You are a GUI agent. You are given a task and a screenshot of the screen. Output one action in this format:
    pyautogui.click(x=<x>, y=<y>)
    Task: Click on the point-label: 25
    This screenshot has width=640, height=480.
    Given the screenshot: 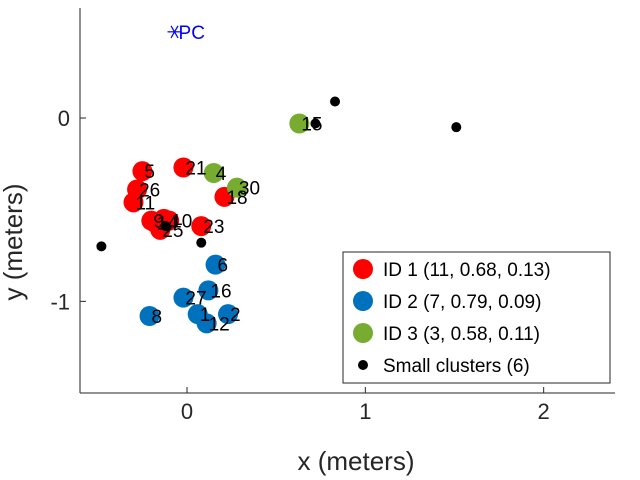 What is the action you would take?
    pyautogui.click(x=172, y=231)
    